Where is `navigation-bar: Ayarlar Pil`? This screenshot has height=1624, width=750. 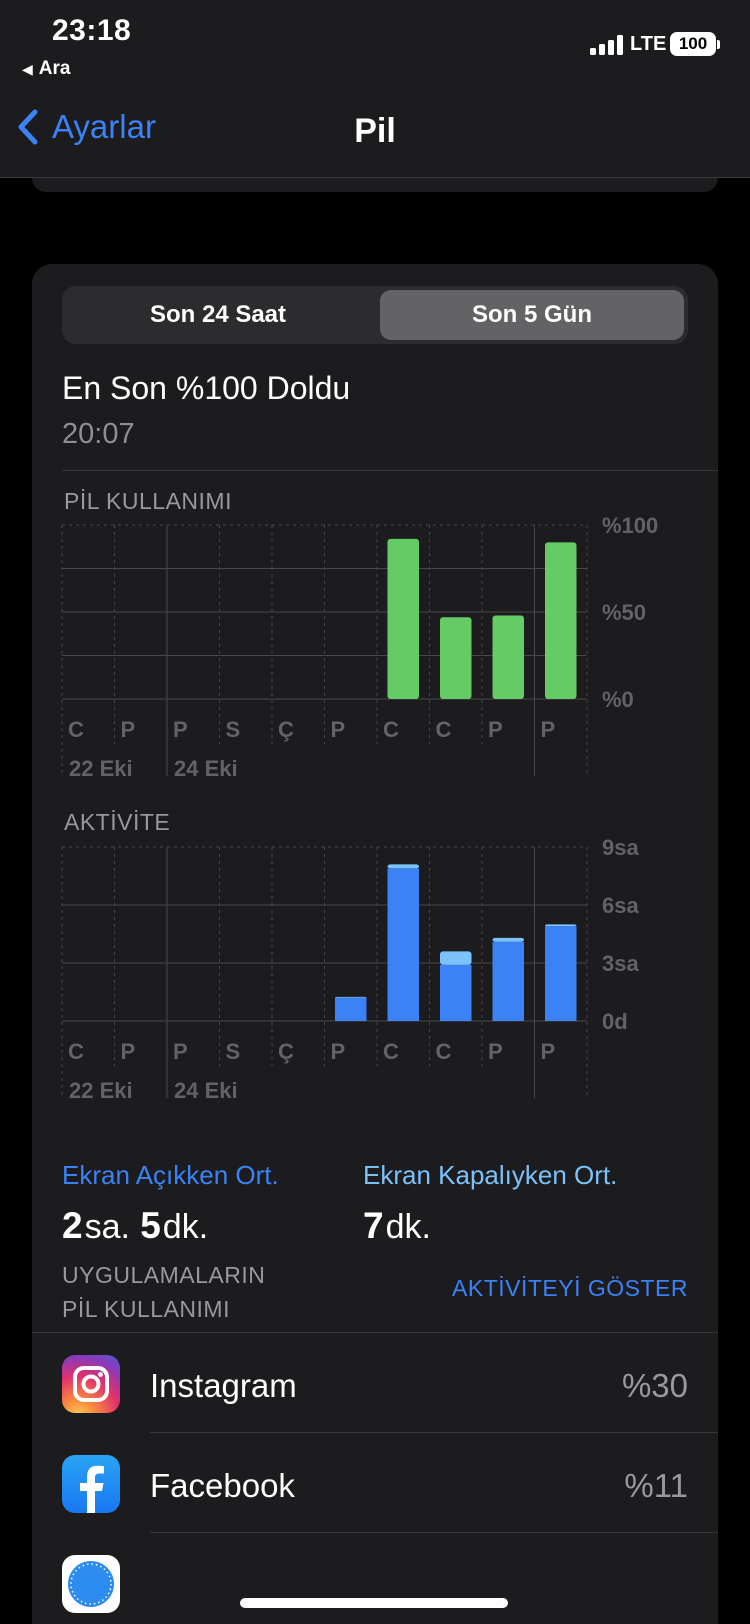
navigation-bar: Ayarlar Pil is located at coordinates (375, 139).